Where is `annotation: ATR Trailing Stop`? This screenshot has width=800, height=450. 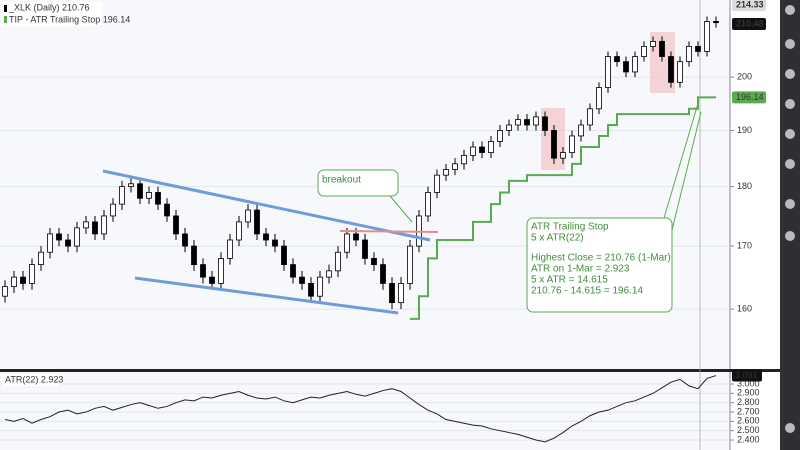
annotation: ATR Trailing Stop is located at coordinates (570, 227).